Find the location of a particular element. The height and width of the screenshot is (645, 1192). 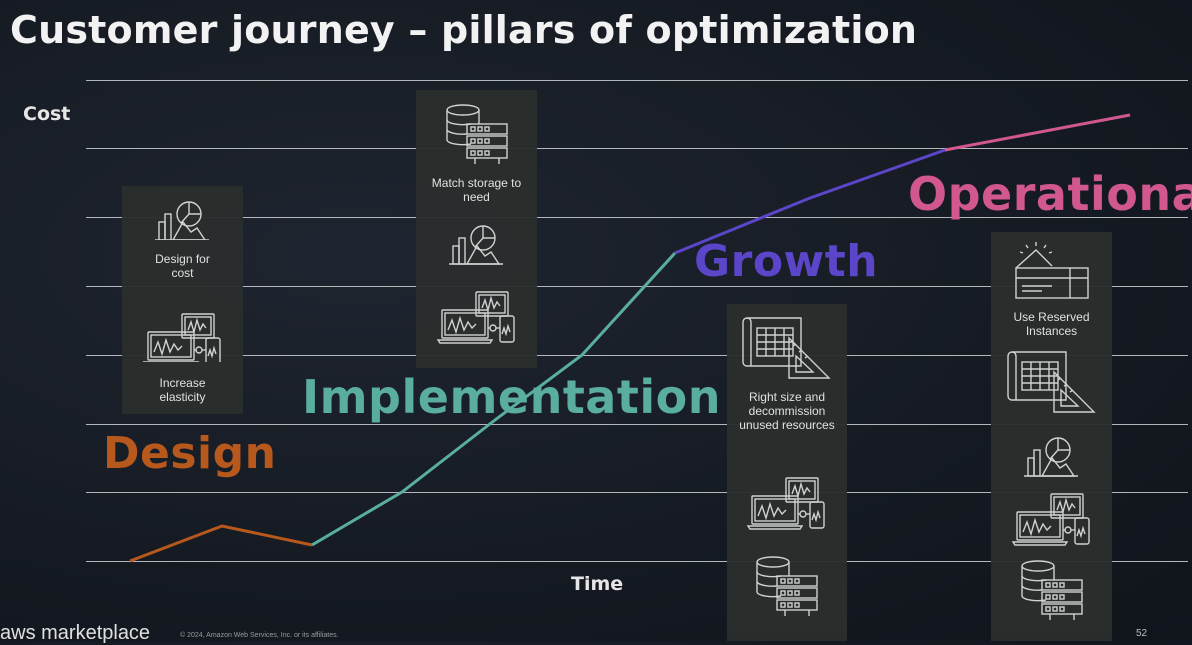

design-segment is located at coordinates (221, 543).